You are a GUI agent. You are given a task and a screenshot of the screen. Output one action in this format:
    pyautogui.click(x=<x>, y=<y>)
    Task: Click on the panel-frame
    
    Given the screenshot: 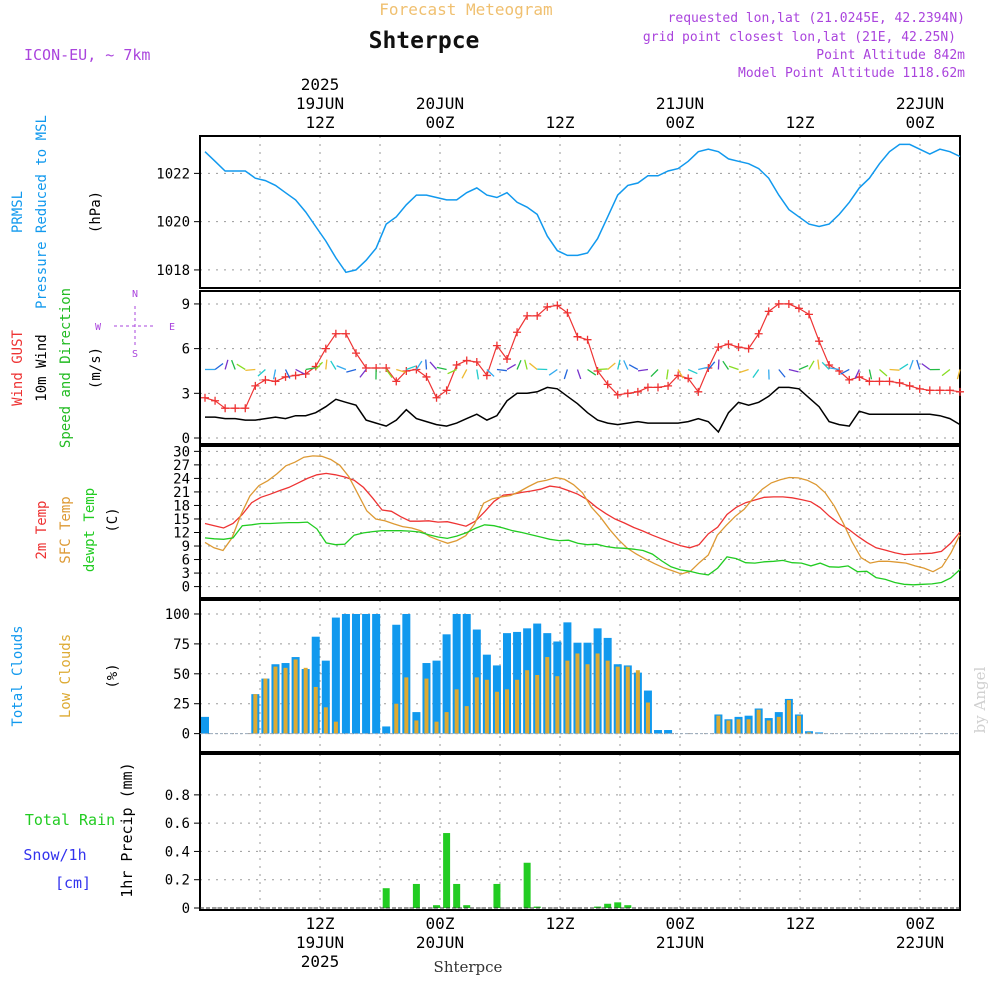 What is the action you would take?
    pyautogui.click(x=580, y=212)
    